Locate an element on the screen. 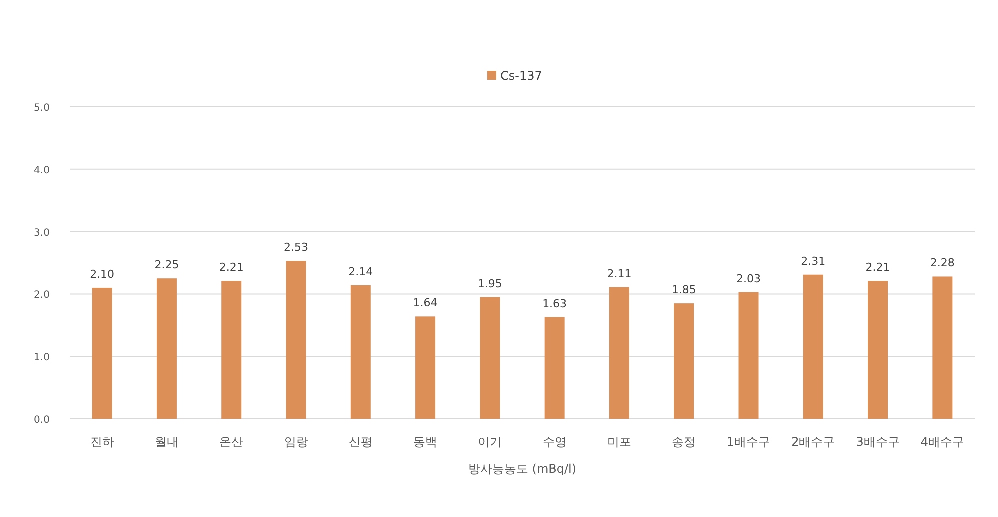 This screenshot has width=998, height=517. legend-label: Cs-137 is located at coordinates (521, 76).